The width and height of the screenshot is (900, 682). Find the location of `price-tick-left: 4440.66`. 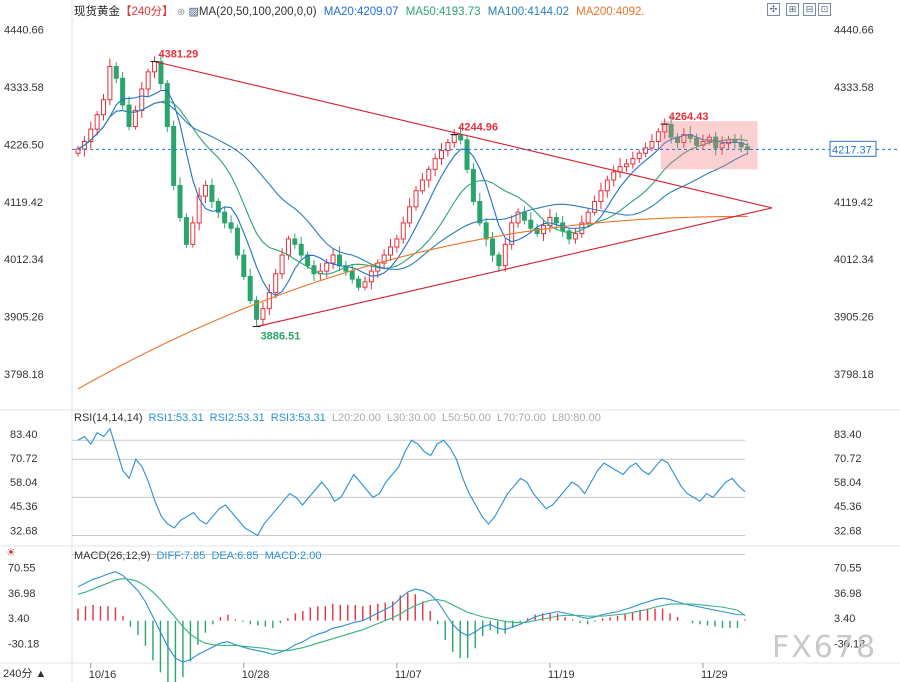

price-tick-left: 4440.66 is located at coordinates (24, 31).